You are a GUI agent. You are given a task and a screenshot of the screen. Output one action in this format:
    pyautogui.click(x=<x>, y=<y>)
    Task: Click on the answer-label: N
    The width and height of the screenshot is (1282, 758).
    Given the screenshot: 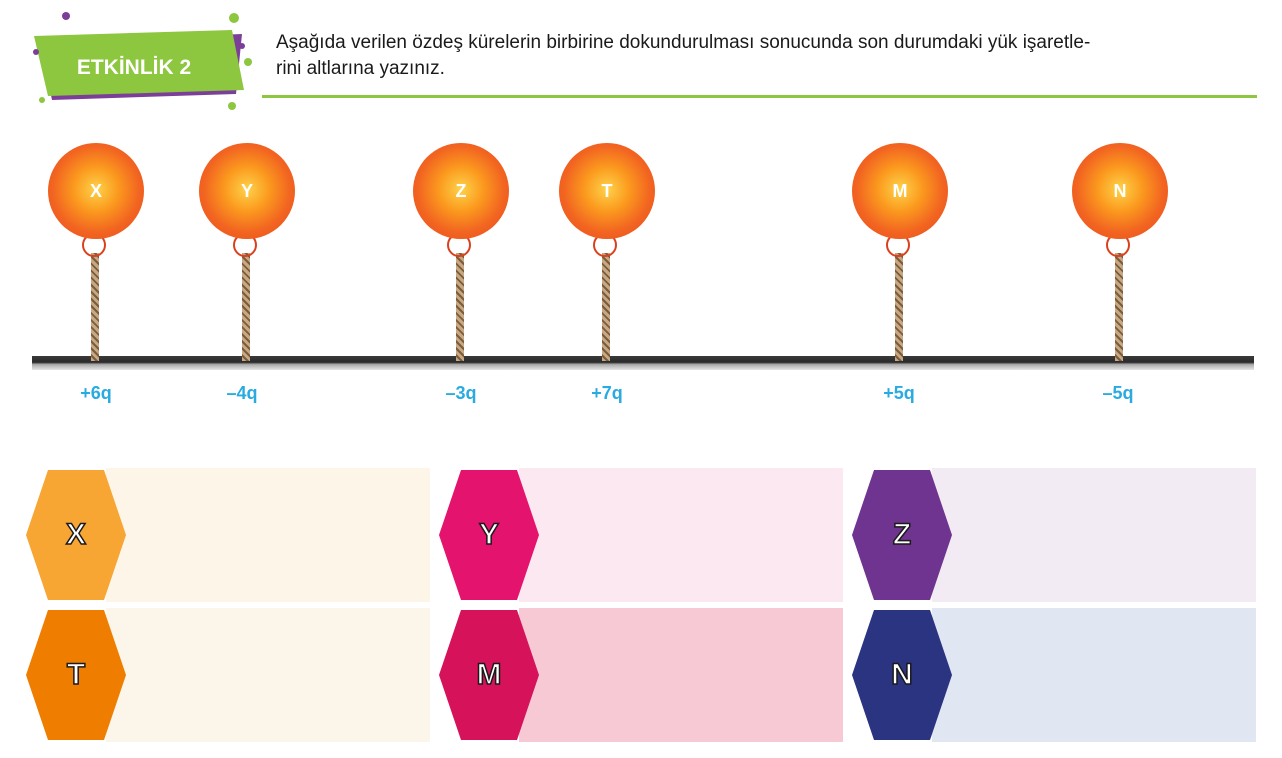 What is the action you would take?
    pyautogui.click(x=901, y=674)
    